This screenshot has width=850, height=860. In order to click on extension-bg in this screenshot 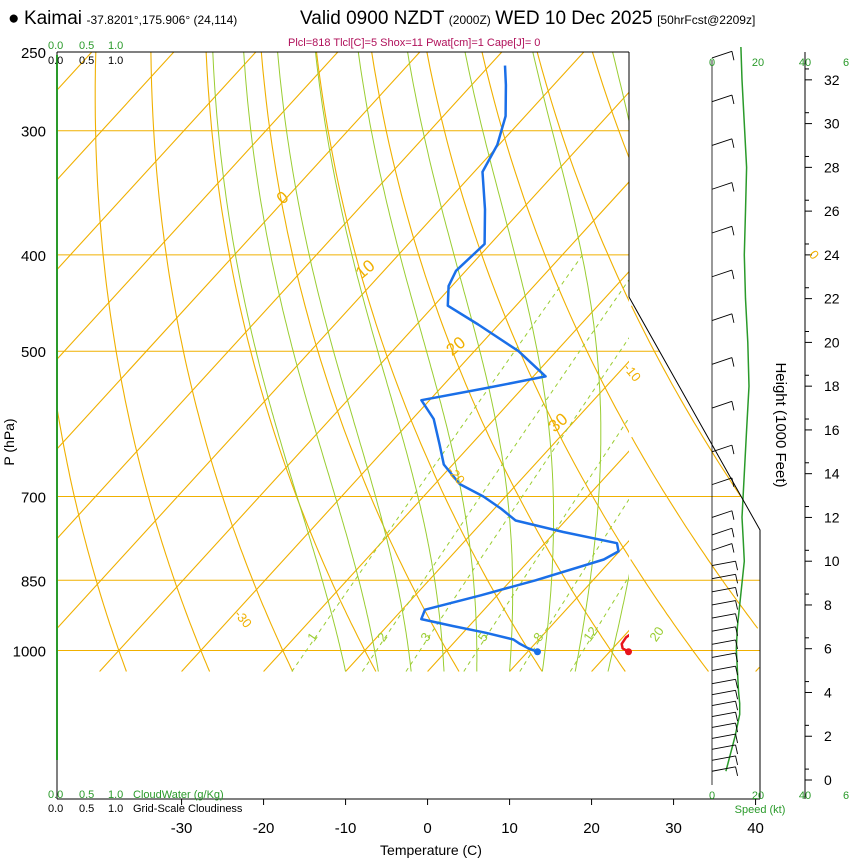, I will do `click(694, 548)`.